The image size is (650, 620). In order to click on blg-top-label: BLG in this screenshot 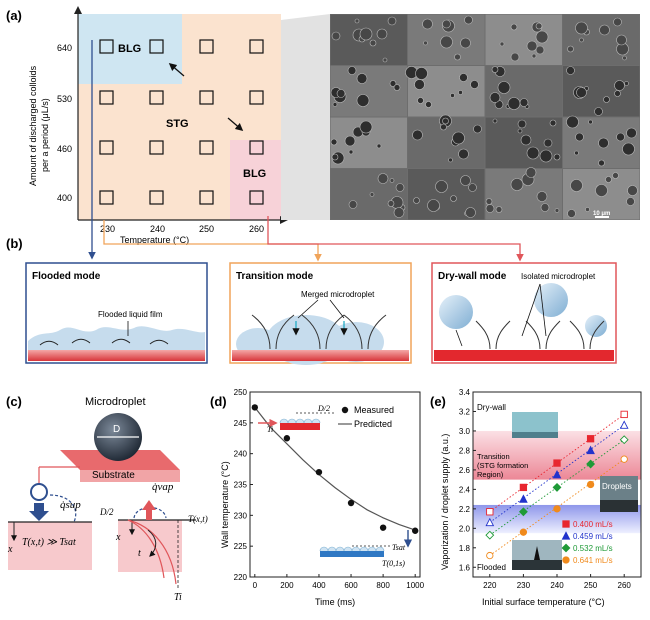, I will do `click(129, 49)`.